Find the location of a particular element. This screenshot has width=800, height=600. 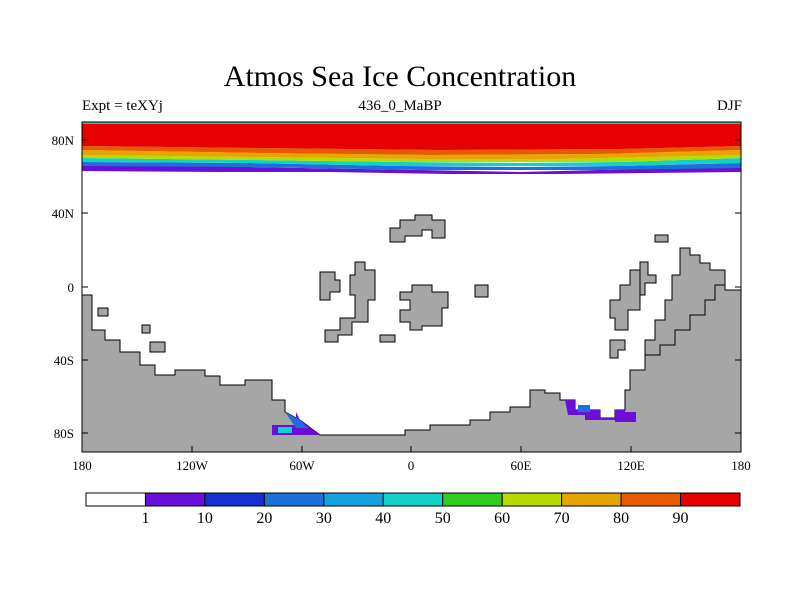

y-tick-label: 40N is located at coordinates (63, 213).